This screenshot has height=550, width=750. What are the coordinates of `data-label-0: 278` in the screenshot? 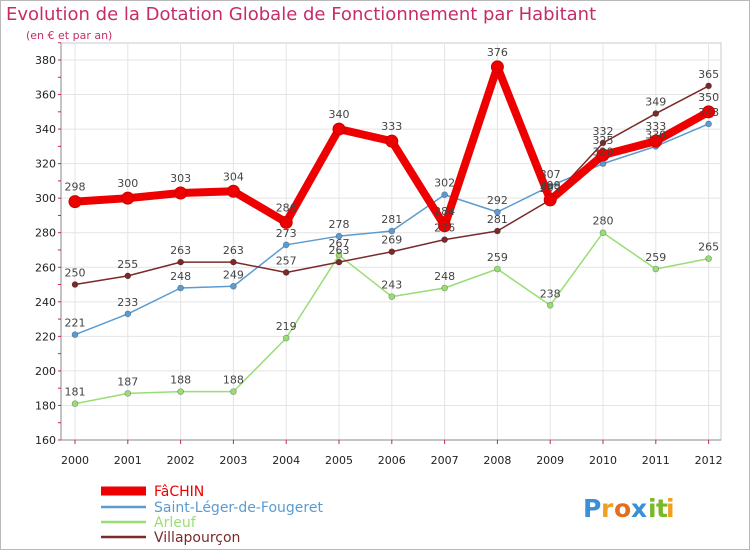 It's located at (339, 224).